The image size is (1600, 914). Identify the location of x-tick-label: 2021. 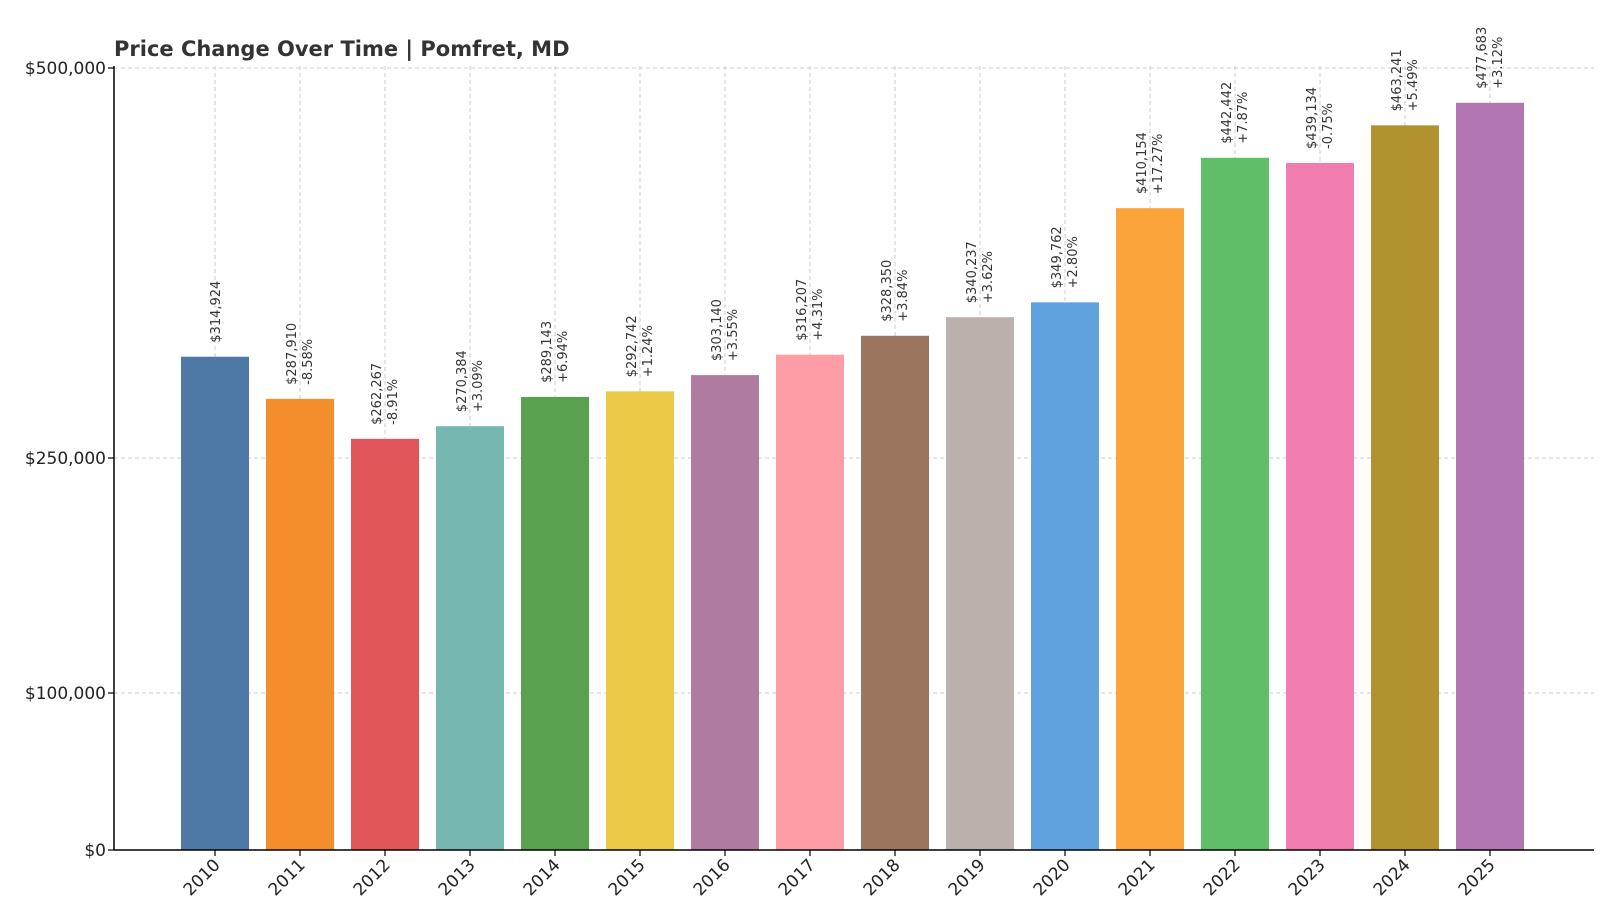
(1137, 877).